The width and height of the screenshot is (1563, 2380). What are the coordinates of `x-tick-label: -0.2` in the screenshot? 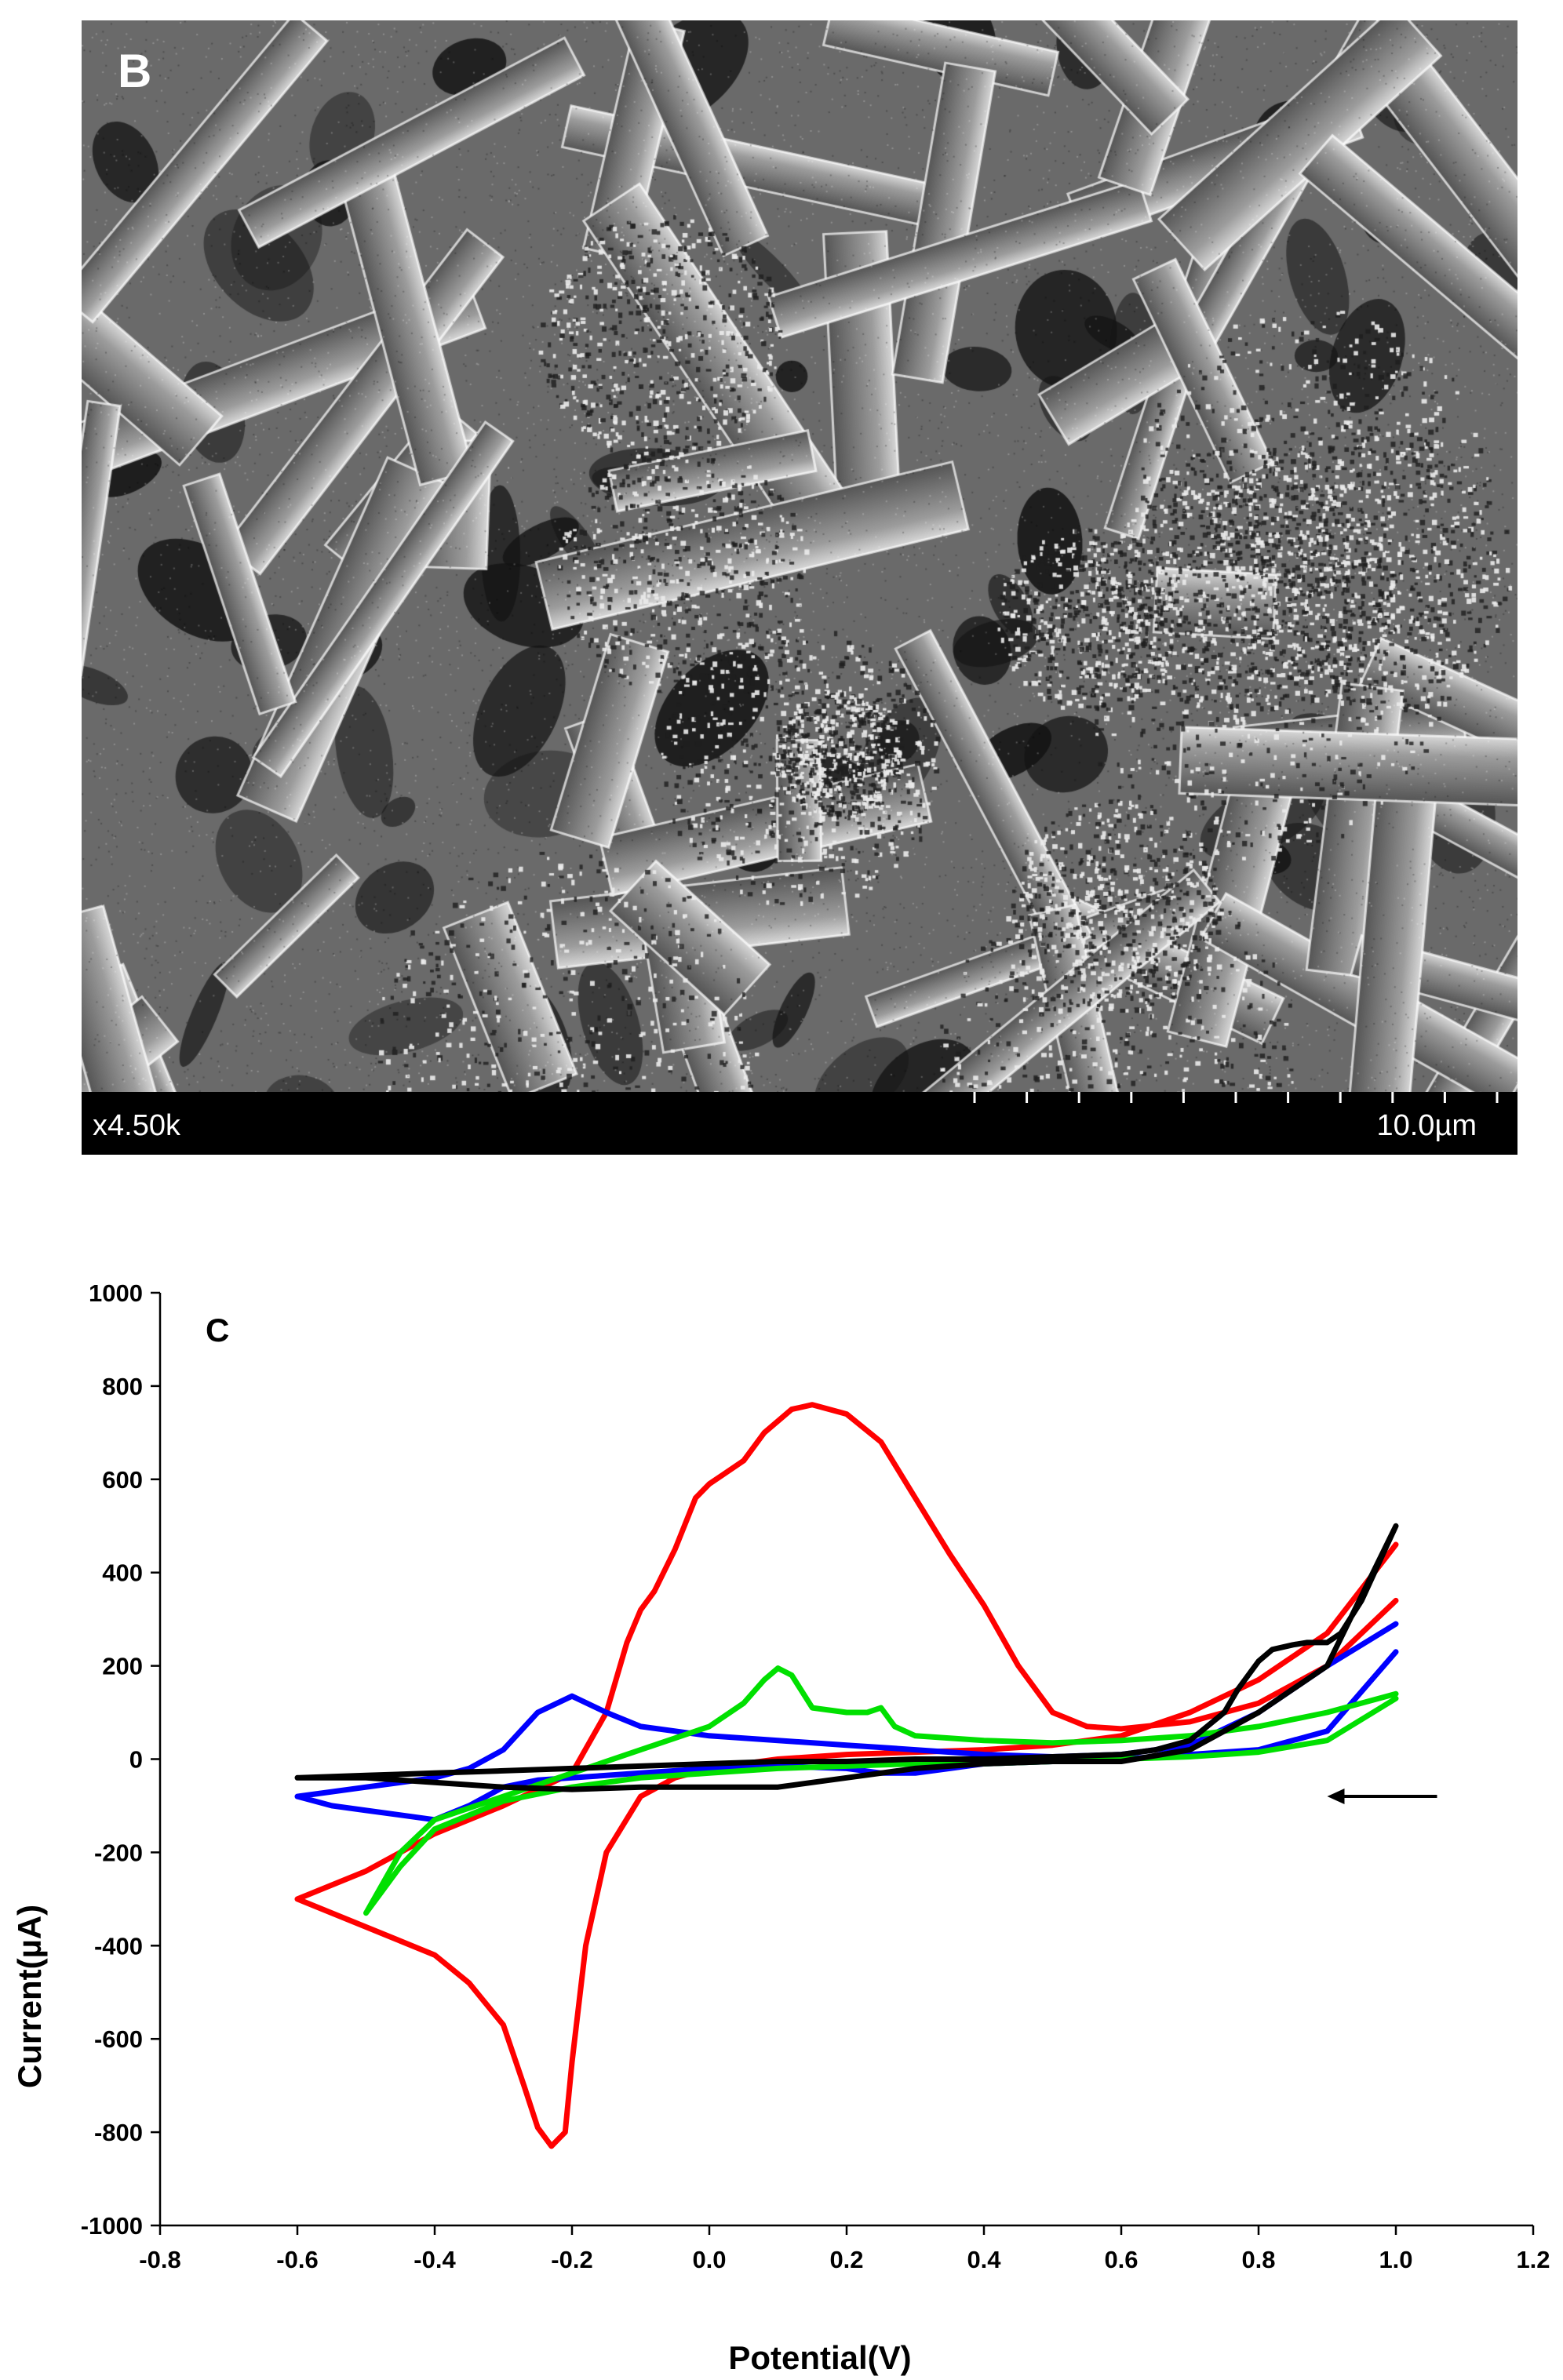 It's located at (571, 2259).